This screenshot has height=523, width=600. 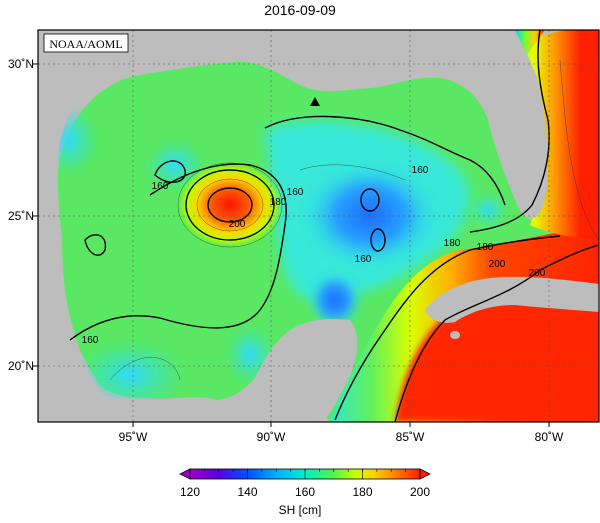 What do you see at coordinates (198, 370) in the screenshot?
I see `yucatan-peninsula` at bounding box center [198, 370].